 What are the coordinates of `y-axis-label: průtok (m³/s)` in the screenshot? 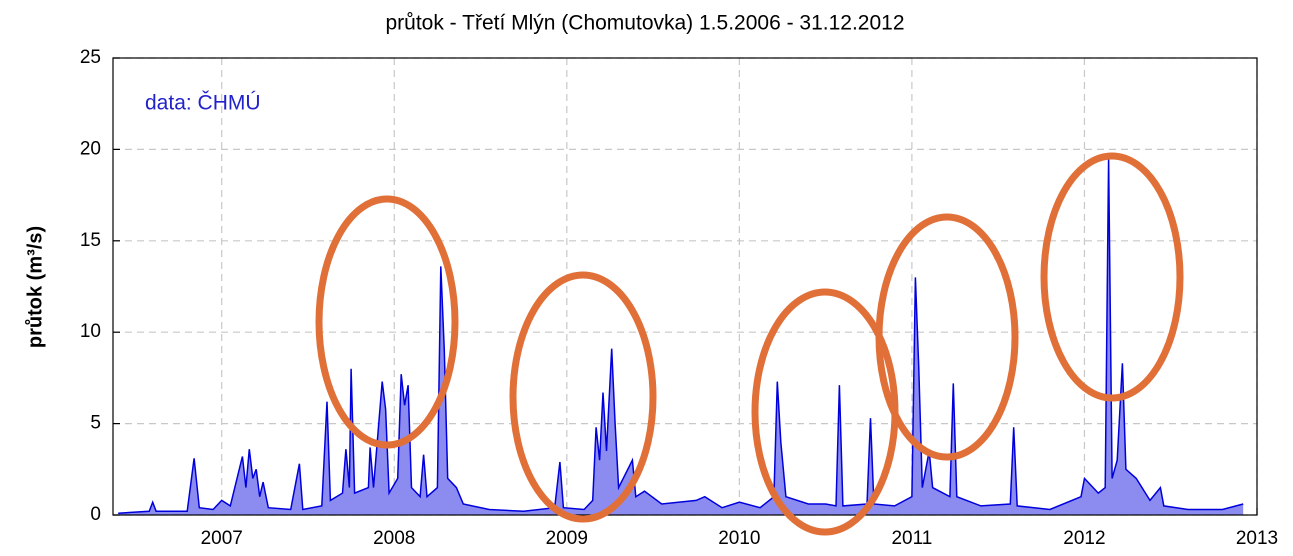 It's located at (35, 287).